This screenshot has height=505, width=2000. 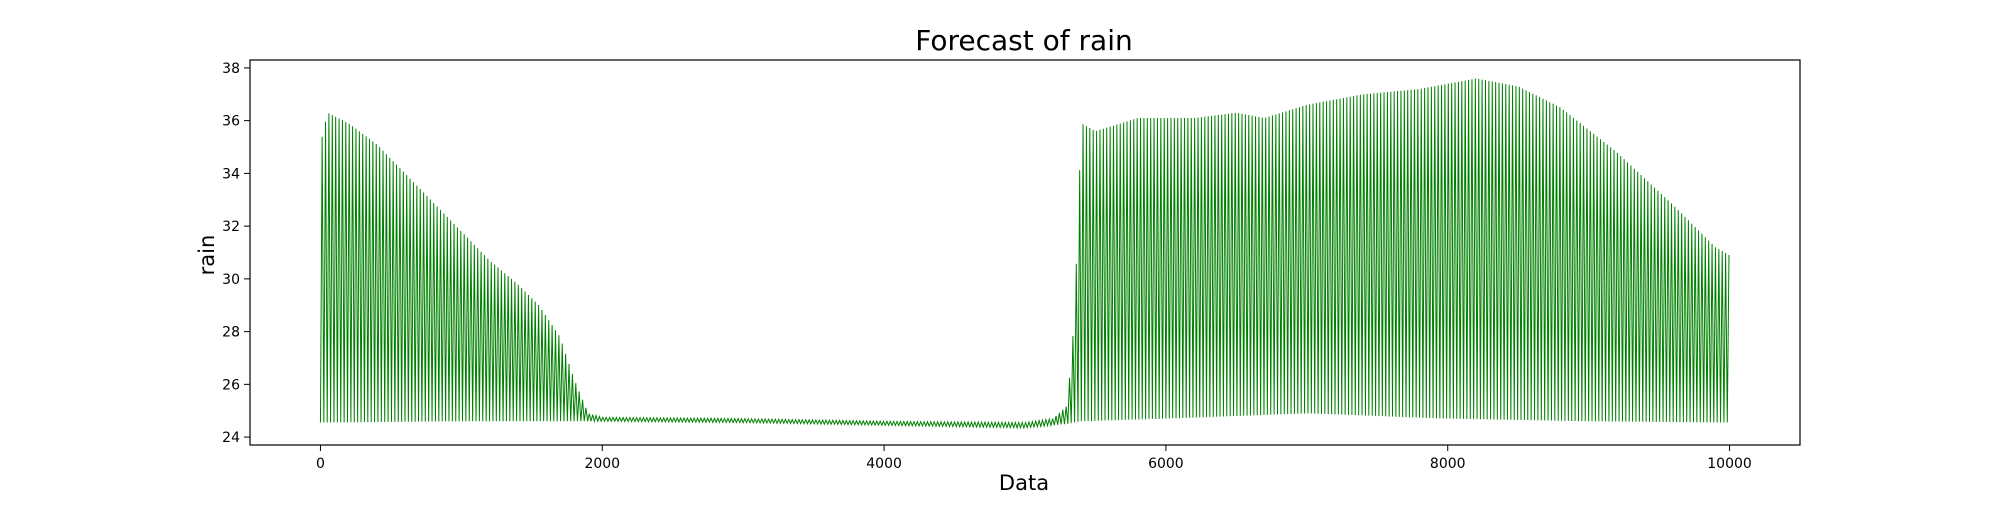 What do you see at coordinates (884, 464) in the screenshot?
I see `x-tick-label: 4000` at bounding box center [884, 464].